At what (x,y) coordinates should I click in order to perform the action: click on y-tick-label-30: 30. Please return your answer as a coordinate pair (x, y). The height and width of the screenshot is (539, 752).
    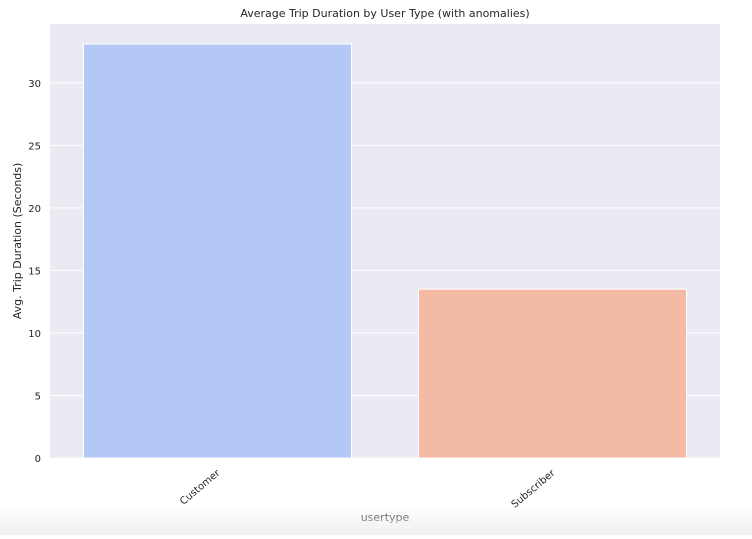
    Looking at the image, I should click on (34, 84).